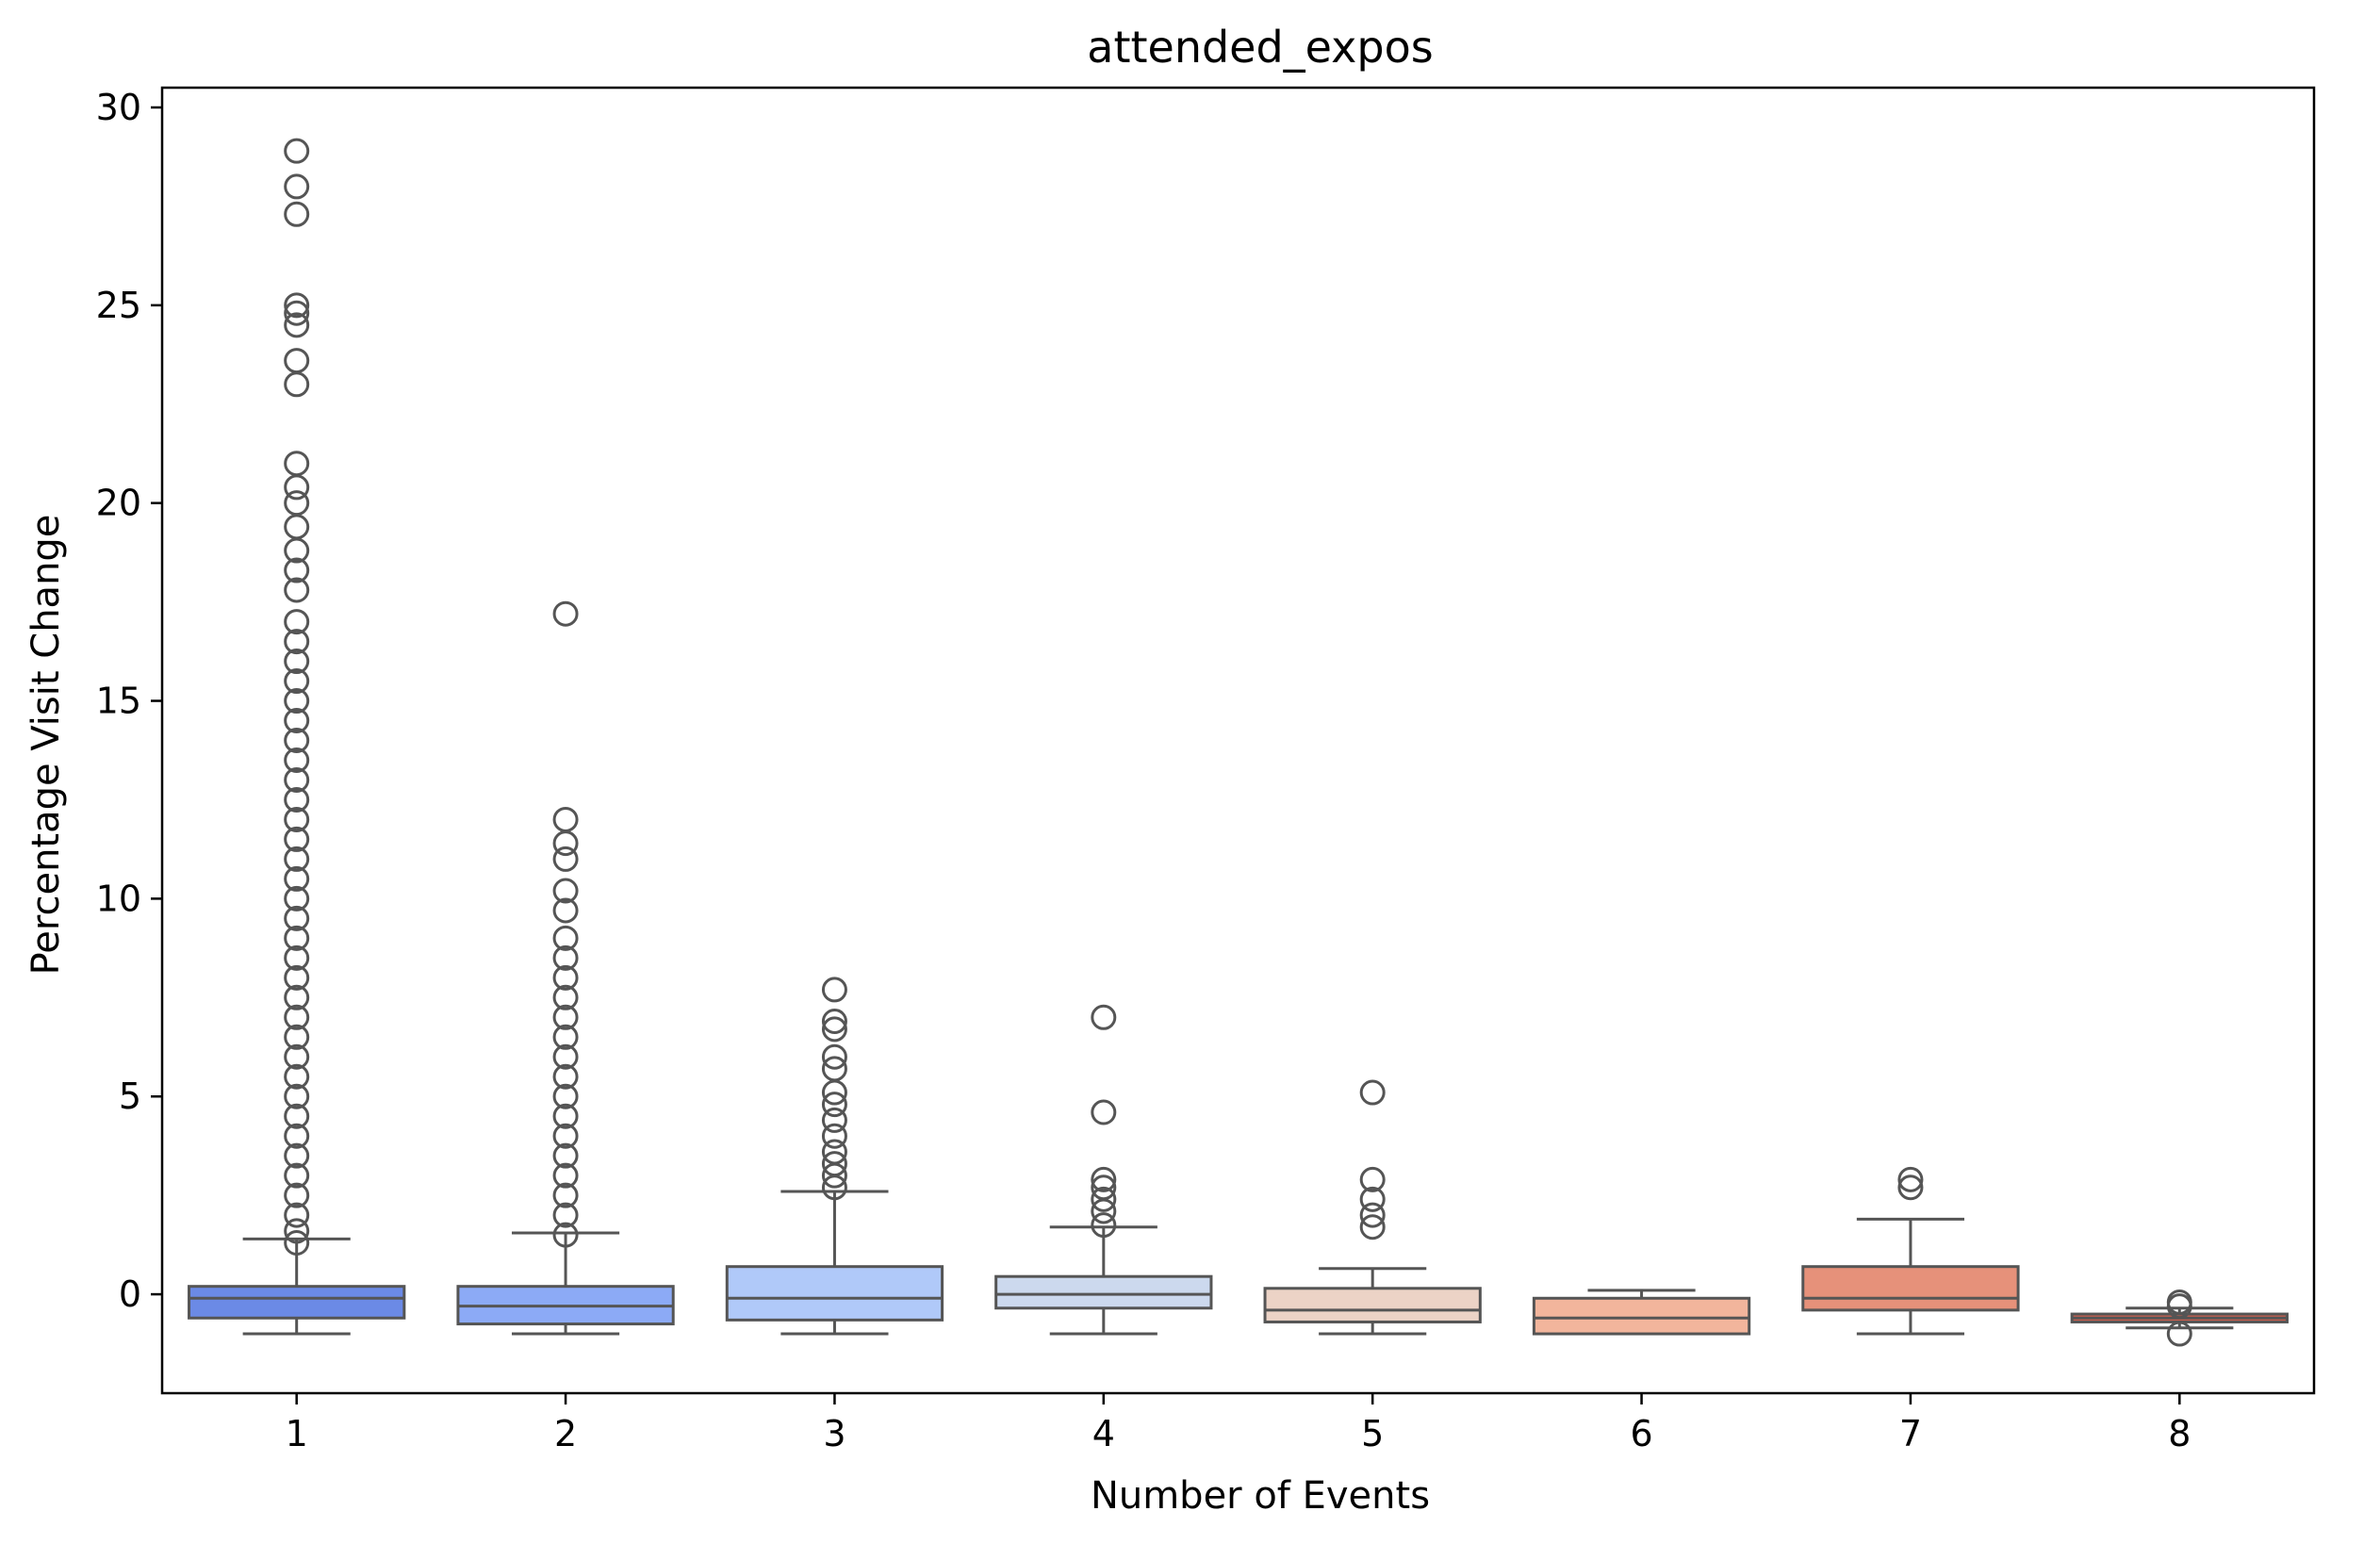 This screenshot has width=2380, height=1544. I want to click on y-tick-label: 5, so click(130, 1096).